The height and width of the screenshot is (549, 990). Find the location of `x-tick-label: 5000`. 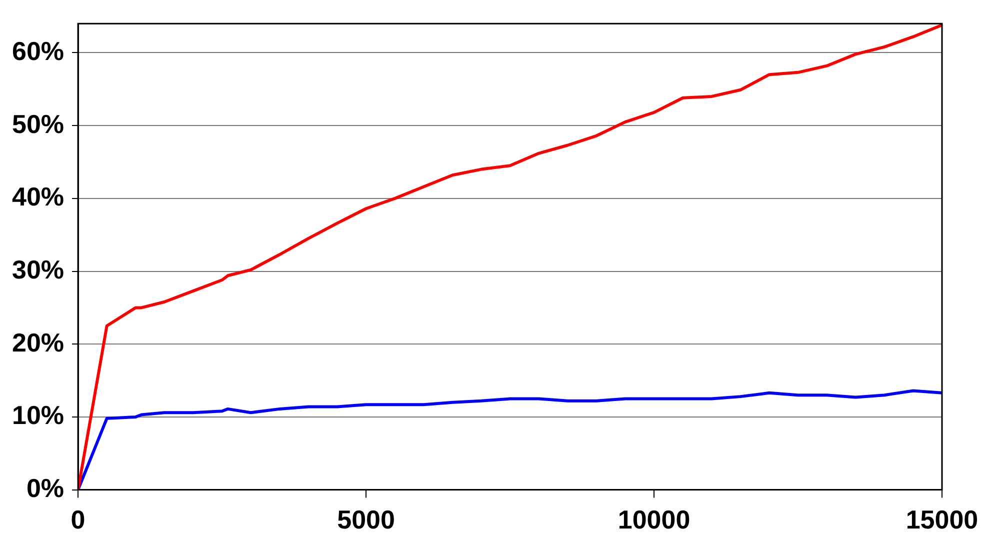

x-tick-label: 5000 is located at coordinates (366, 519).